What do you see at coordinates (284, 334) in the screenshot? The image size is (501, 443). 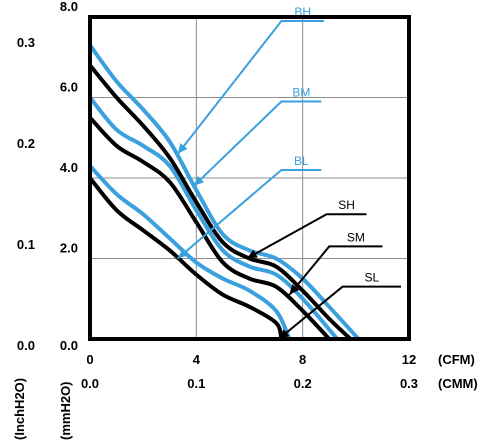 I see `callout-sl-arrowhead` at bounding box center [284, 334].